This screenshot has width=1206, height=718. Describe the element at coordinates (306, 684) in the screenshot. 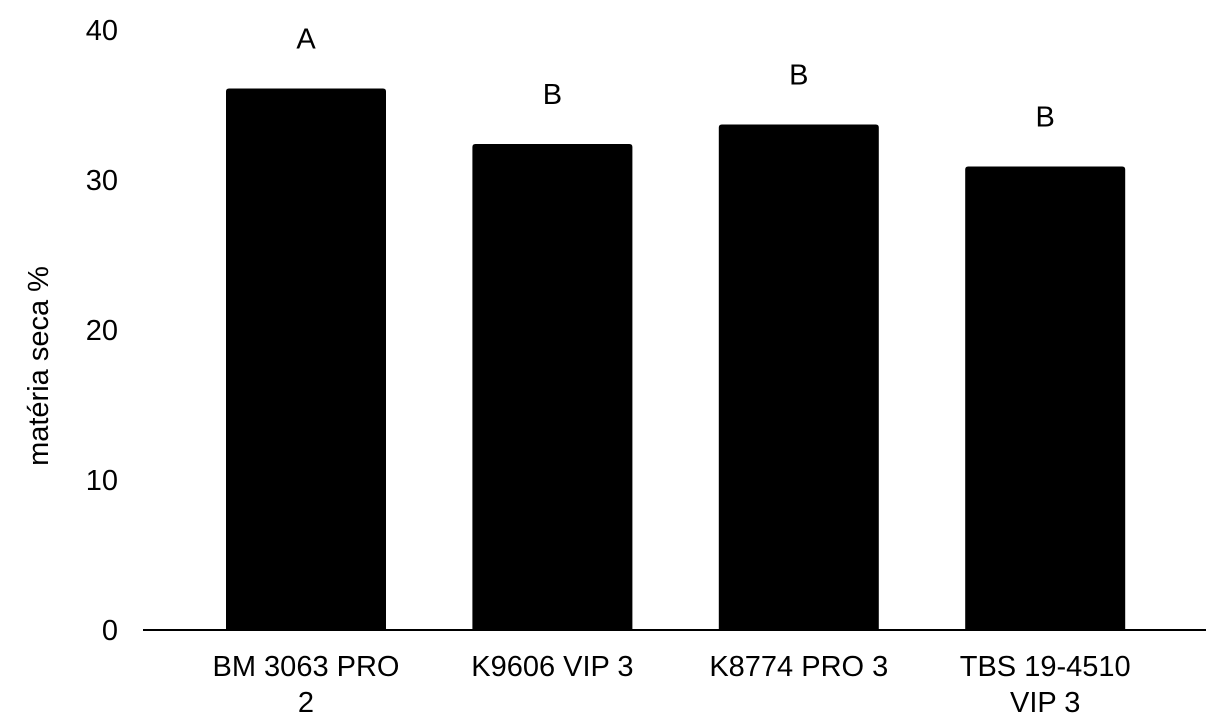

I see `x-category-label: BM 3063 PRO 2` at that location.